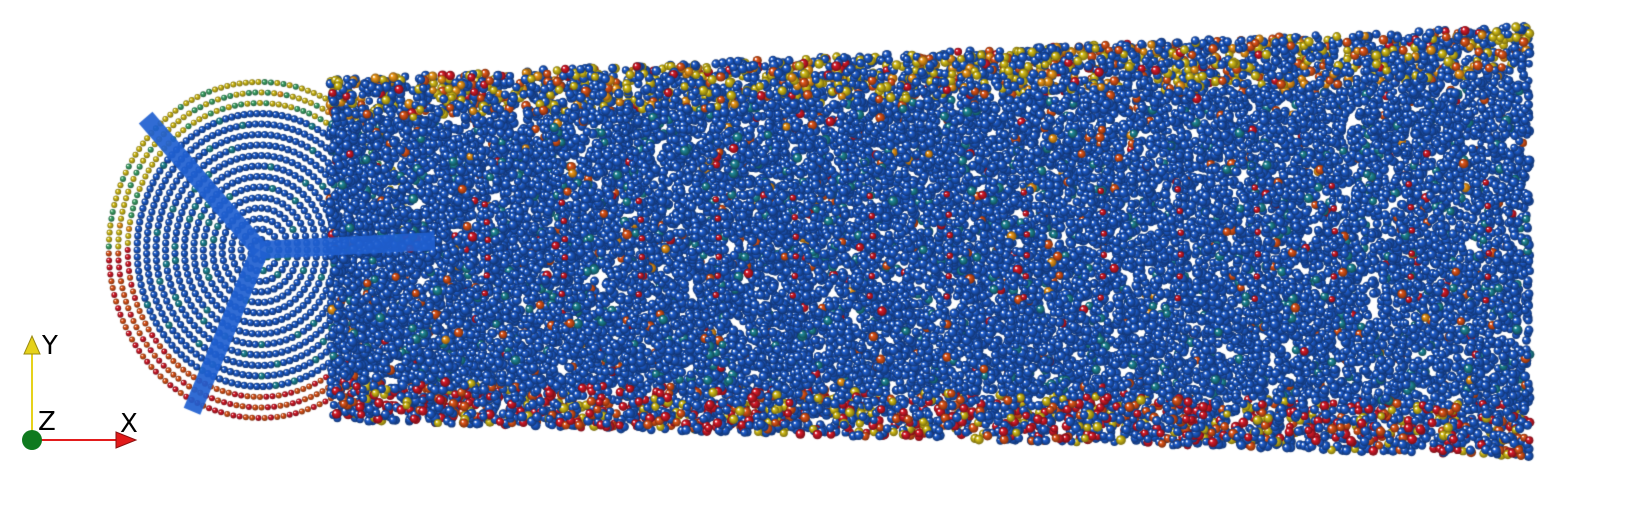  Describe the element at coordinates (49, 346) in the screenshot. I see `y-axis-label: Y` at that location.